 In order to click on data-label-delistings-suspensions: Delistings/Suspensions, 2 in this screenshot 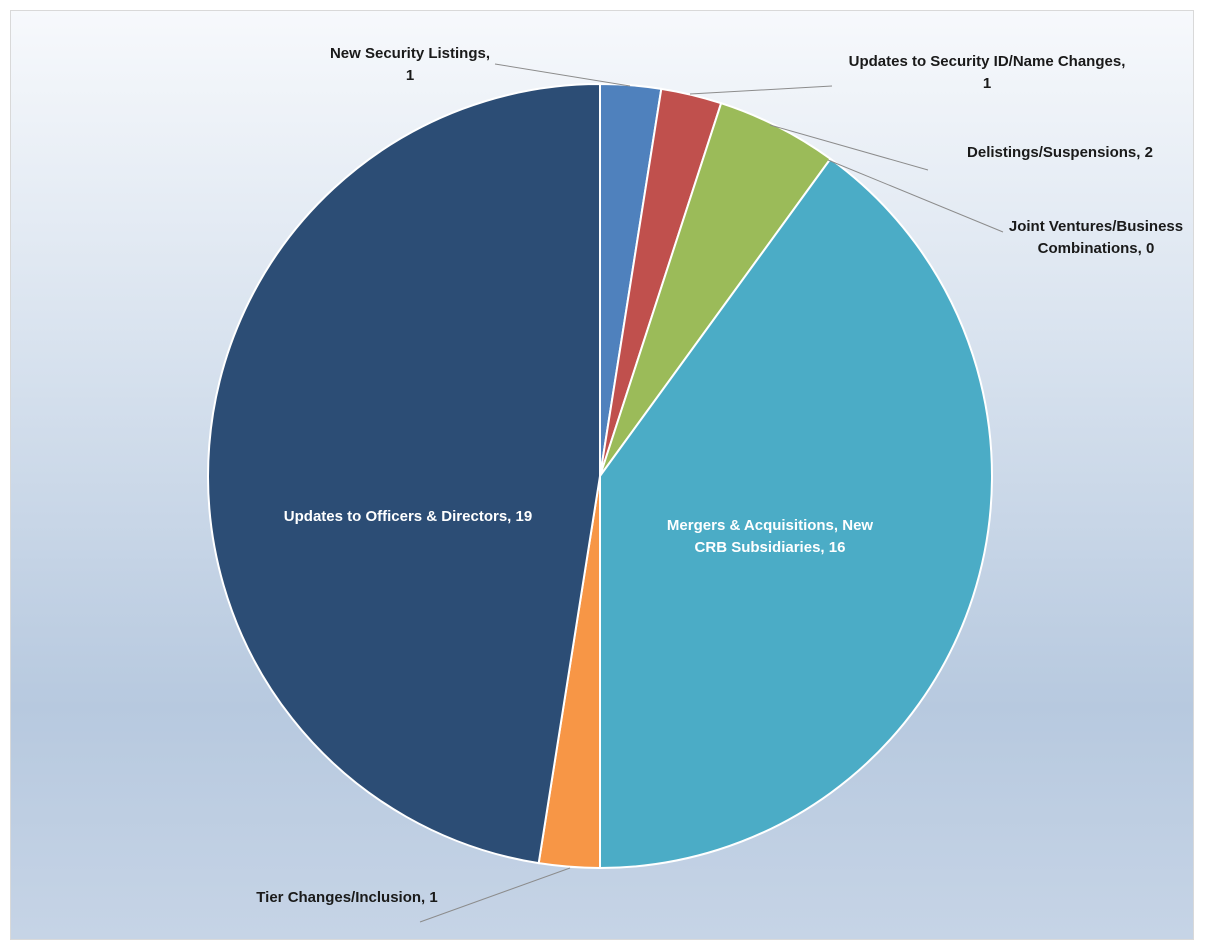, I will do `click(1060, 152)`.